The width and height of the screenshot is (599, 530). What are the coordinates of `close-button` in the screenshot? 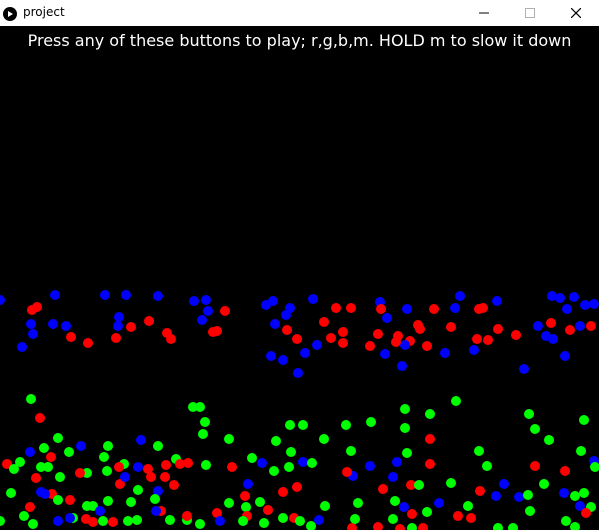 It's located at (576, 13).